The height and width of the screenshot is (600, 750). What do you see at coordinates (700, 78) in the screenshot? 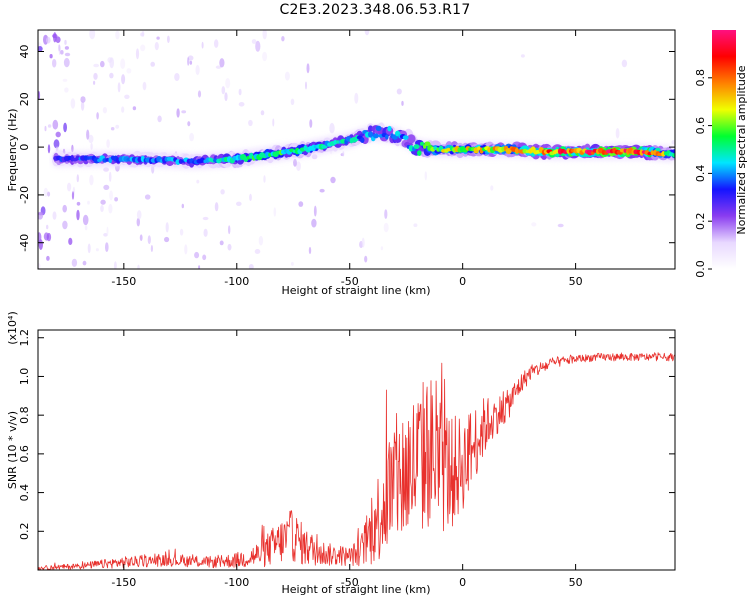
I see `colorbar-tick-label: 0.8` at bounding box center [700, 78].